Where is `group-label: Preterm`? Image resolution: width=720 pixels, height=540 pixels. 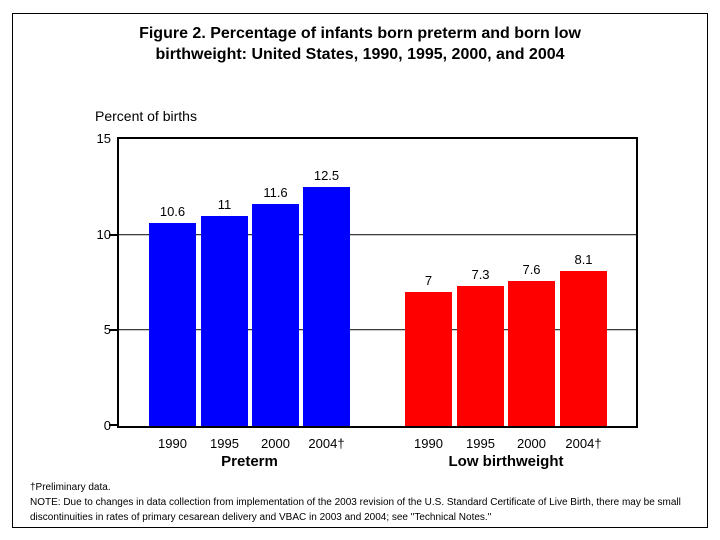 group-label: Preterm is located at coordinates (249, 461).